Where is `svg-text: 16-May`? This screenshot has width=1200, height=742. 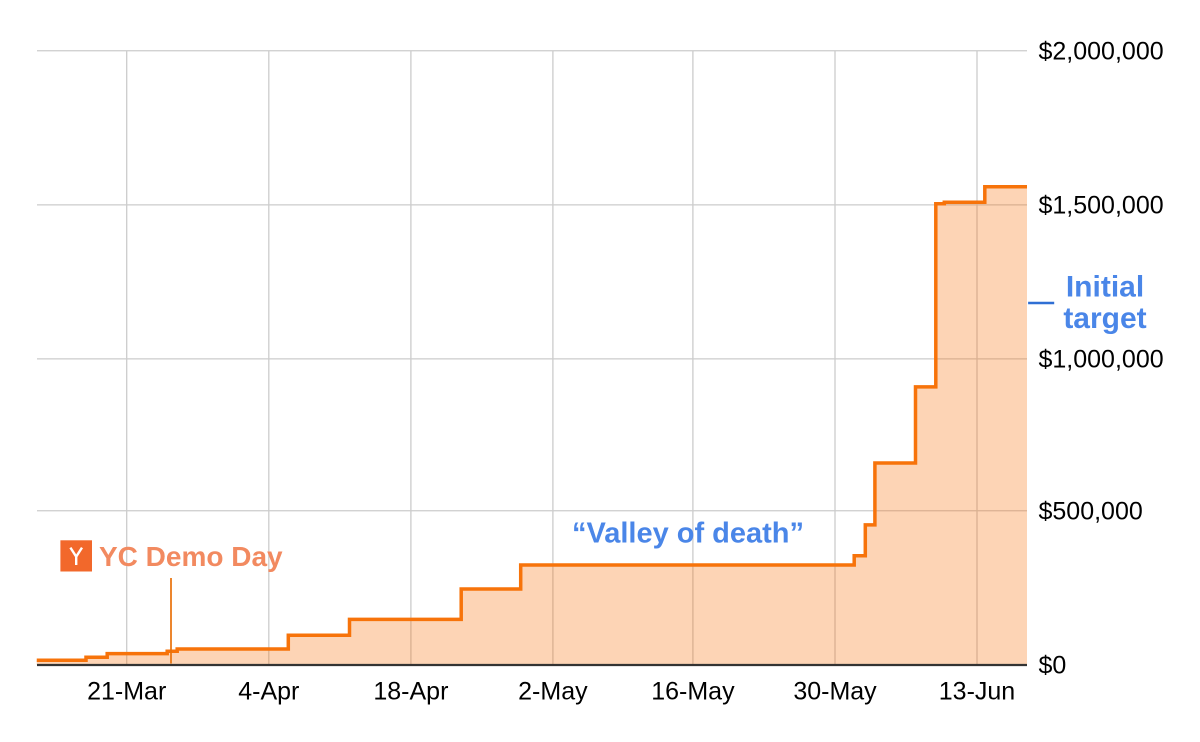 svg-text: 16-May is located at coordinates (693, 692).